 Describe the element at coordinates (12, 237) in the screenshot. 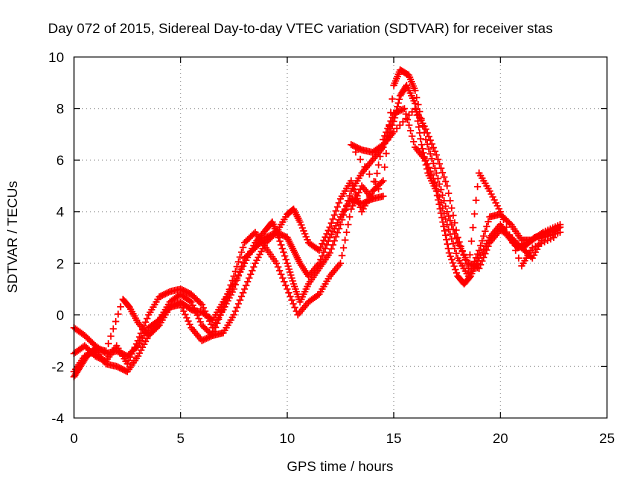

I see `y-axis-label: SDTVAR / TECUs` at that location.